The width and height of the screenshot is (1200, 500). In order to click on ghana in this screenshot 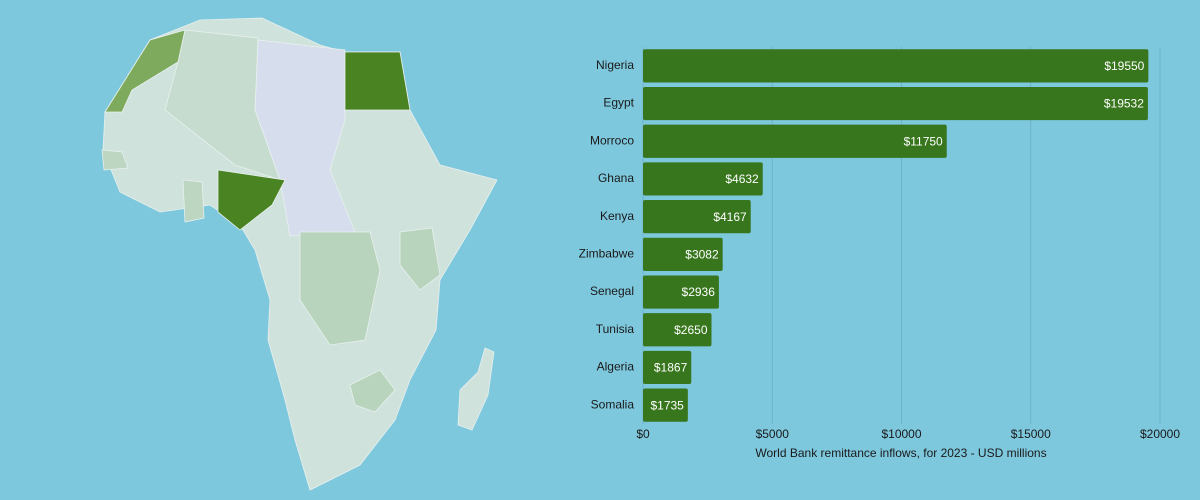, I will do `click(193, 201)`.